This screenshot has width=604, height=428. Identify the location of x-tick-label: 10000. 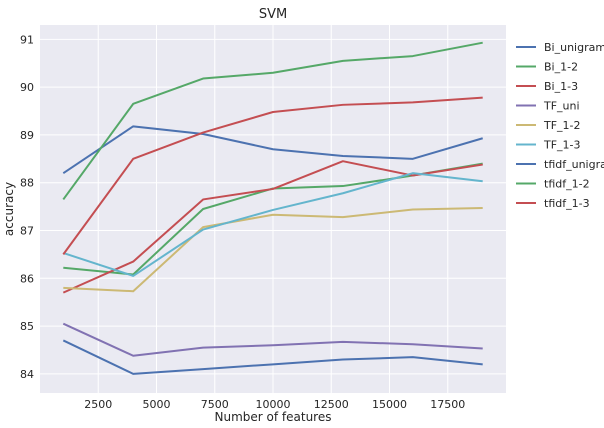
(273, 404).